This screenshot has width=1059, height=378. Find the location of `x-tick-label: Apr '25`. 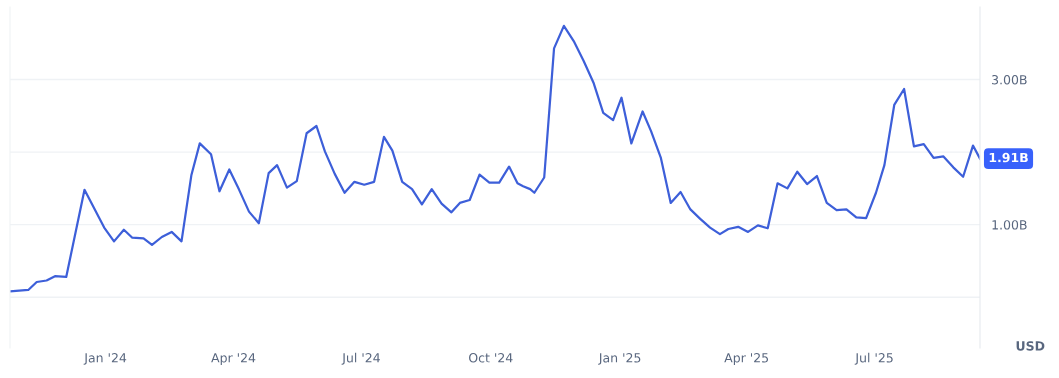

x-tick-label: Apr '25 is located at coordinates (746, 359).